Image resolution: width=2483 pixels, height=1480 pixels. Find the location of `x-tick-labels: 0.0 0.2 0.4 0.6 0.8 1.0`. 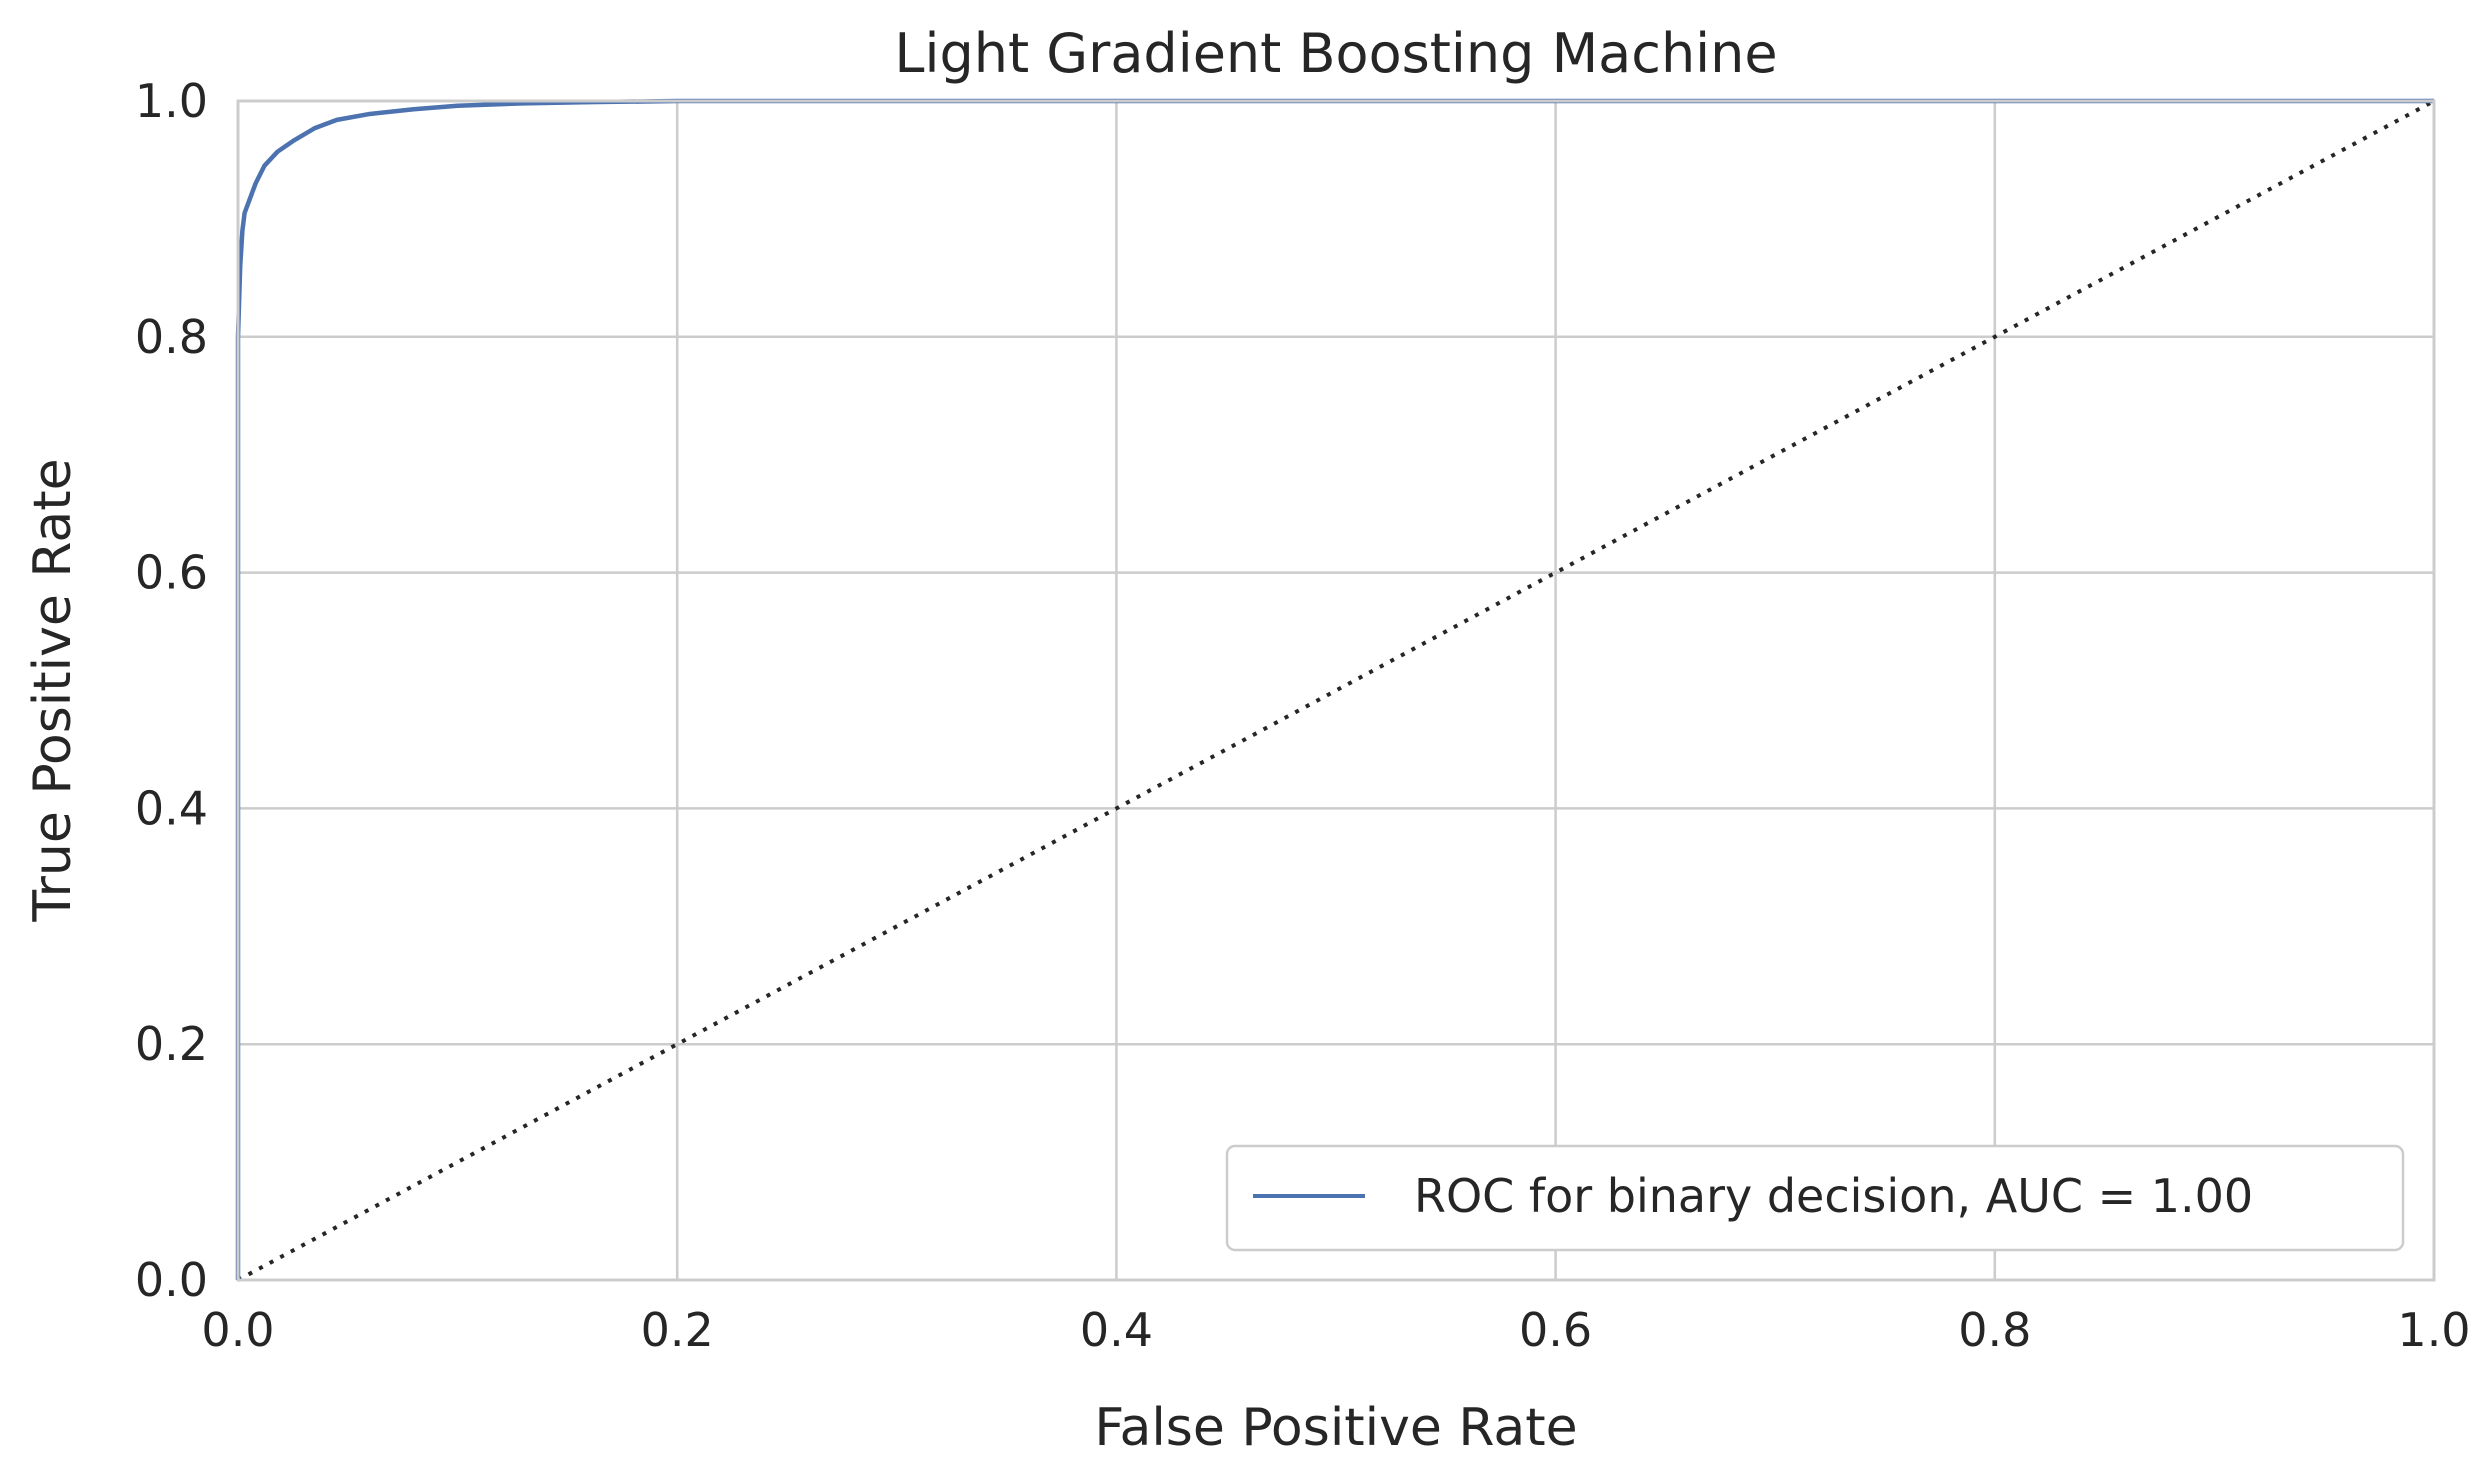

x-tick-labels: 0.0 0.2 0.4 0.6 0.8 1.0 is located at coordinates (1335, 1330).